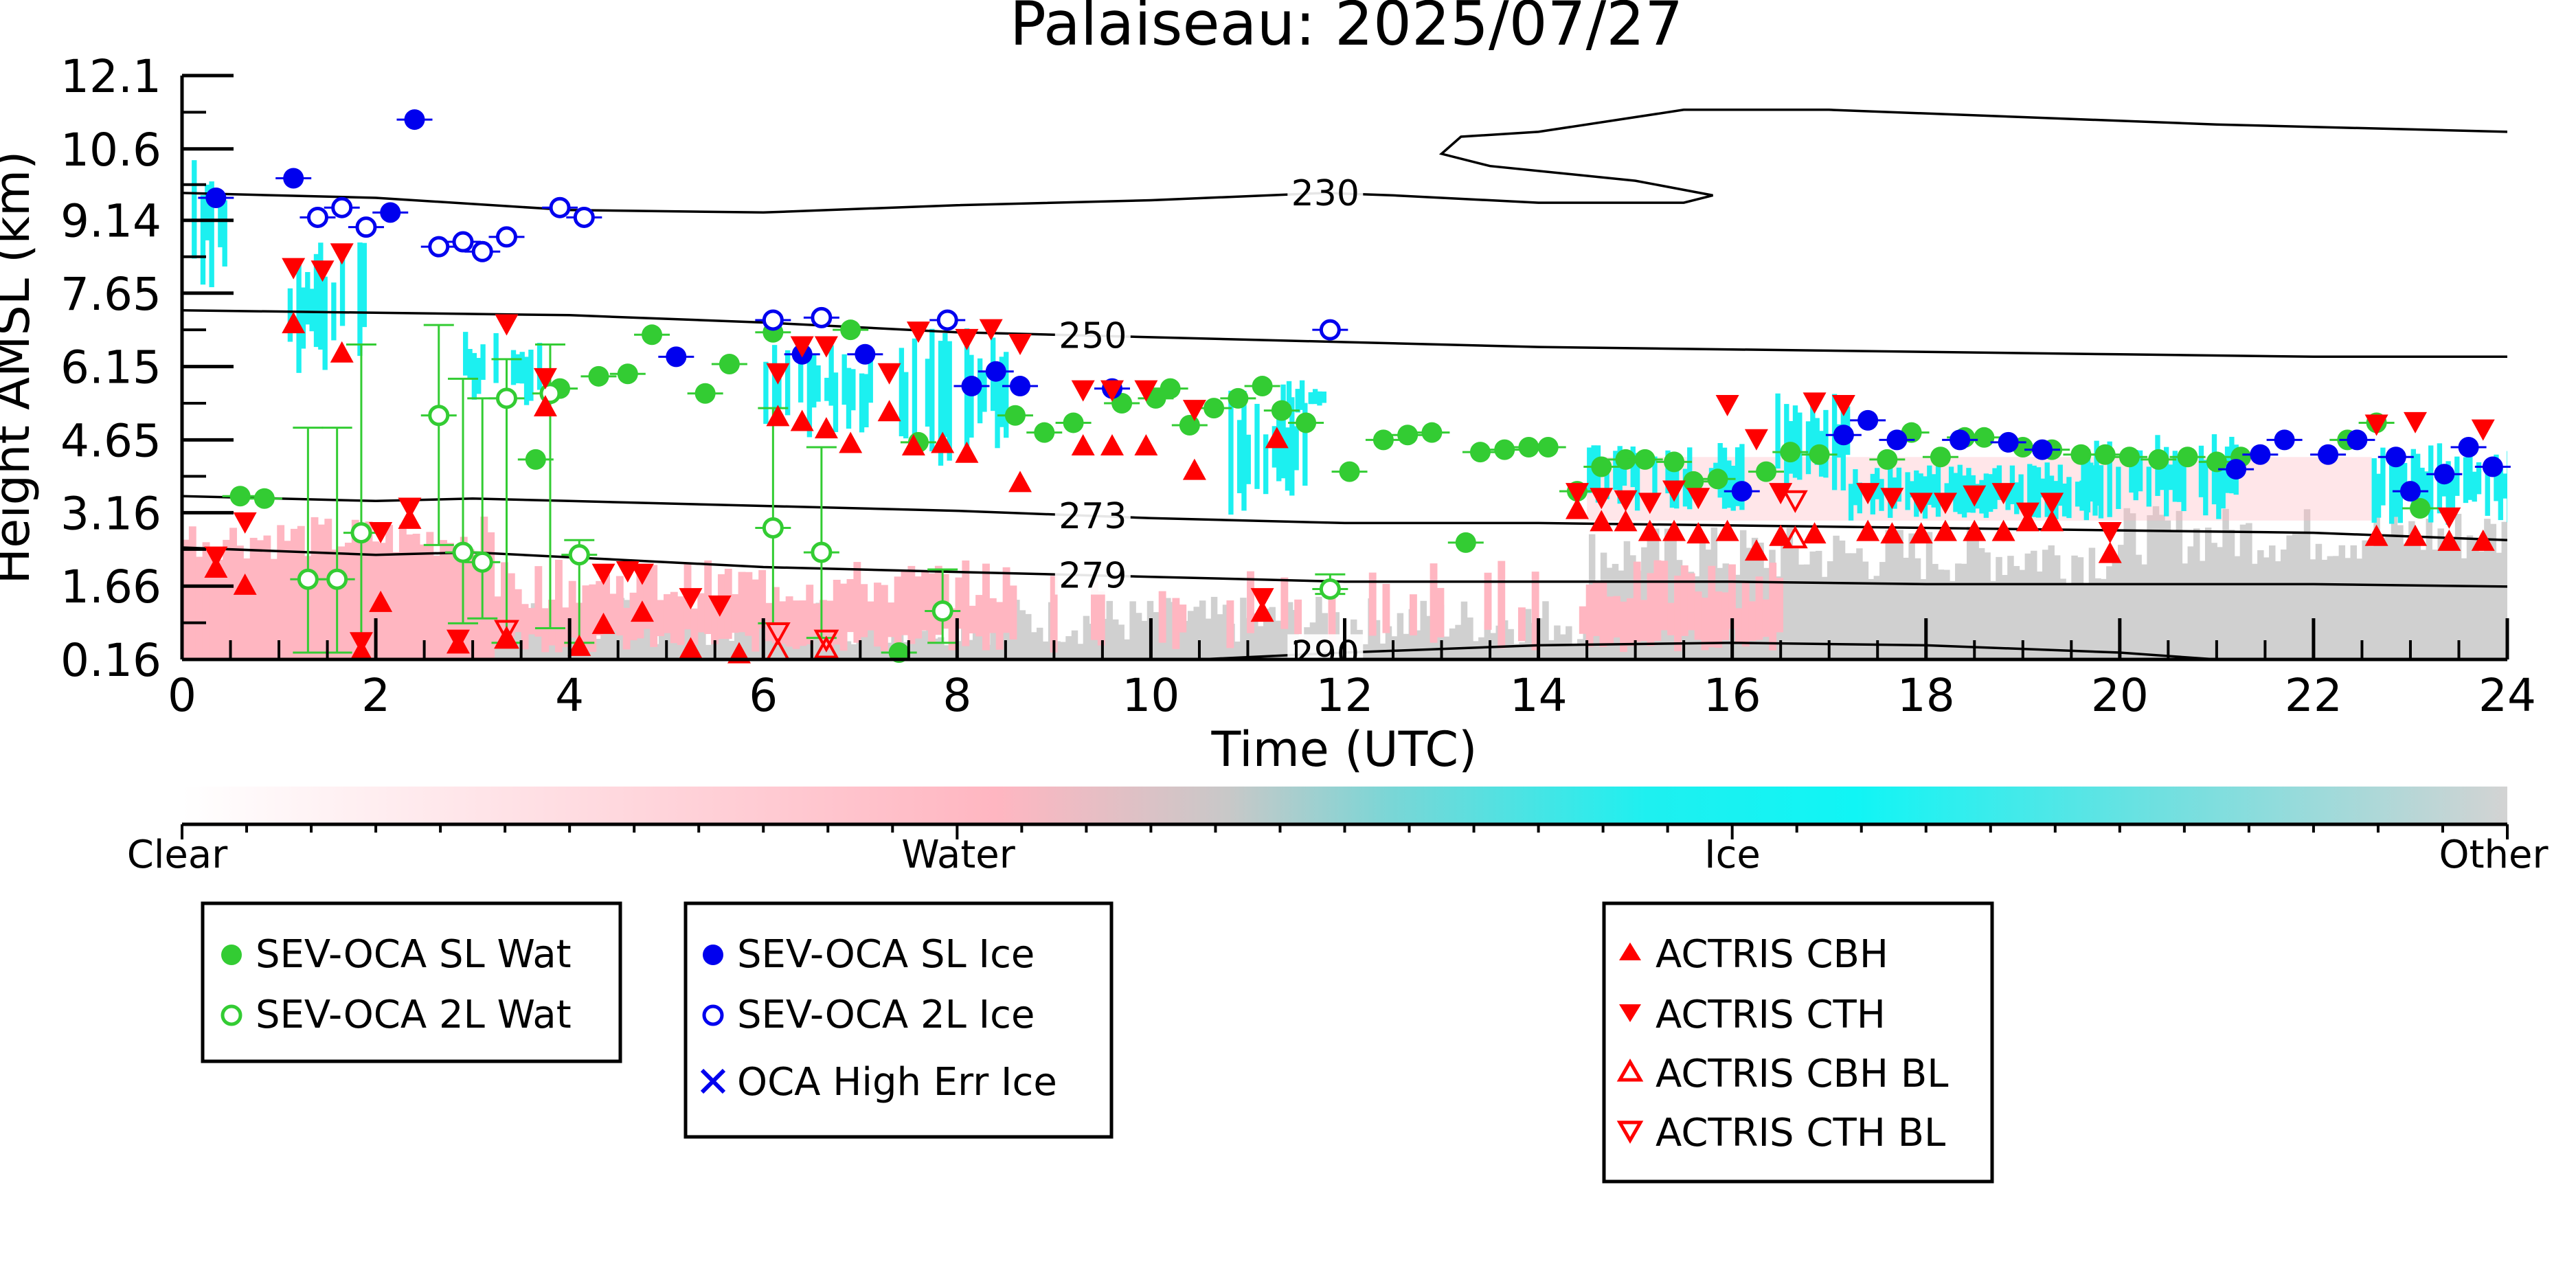 The width and height of the screenshot is (2576, 1288). Describe the element at coordinates (1344, 805) in the screenshot. I see `colorbar-gradient` at that location.